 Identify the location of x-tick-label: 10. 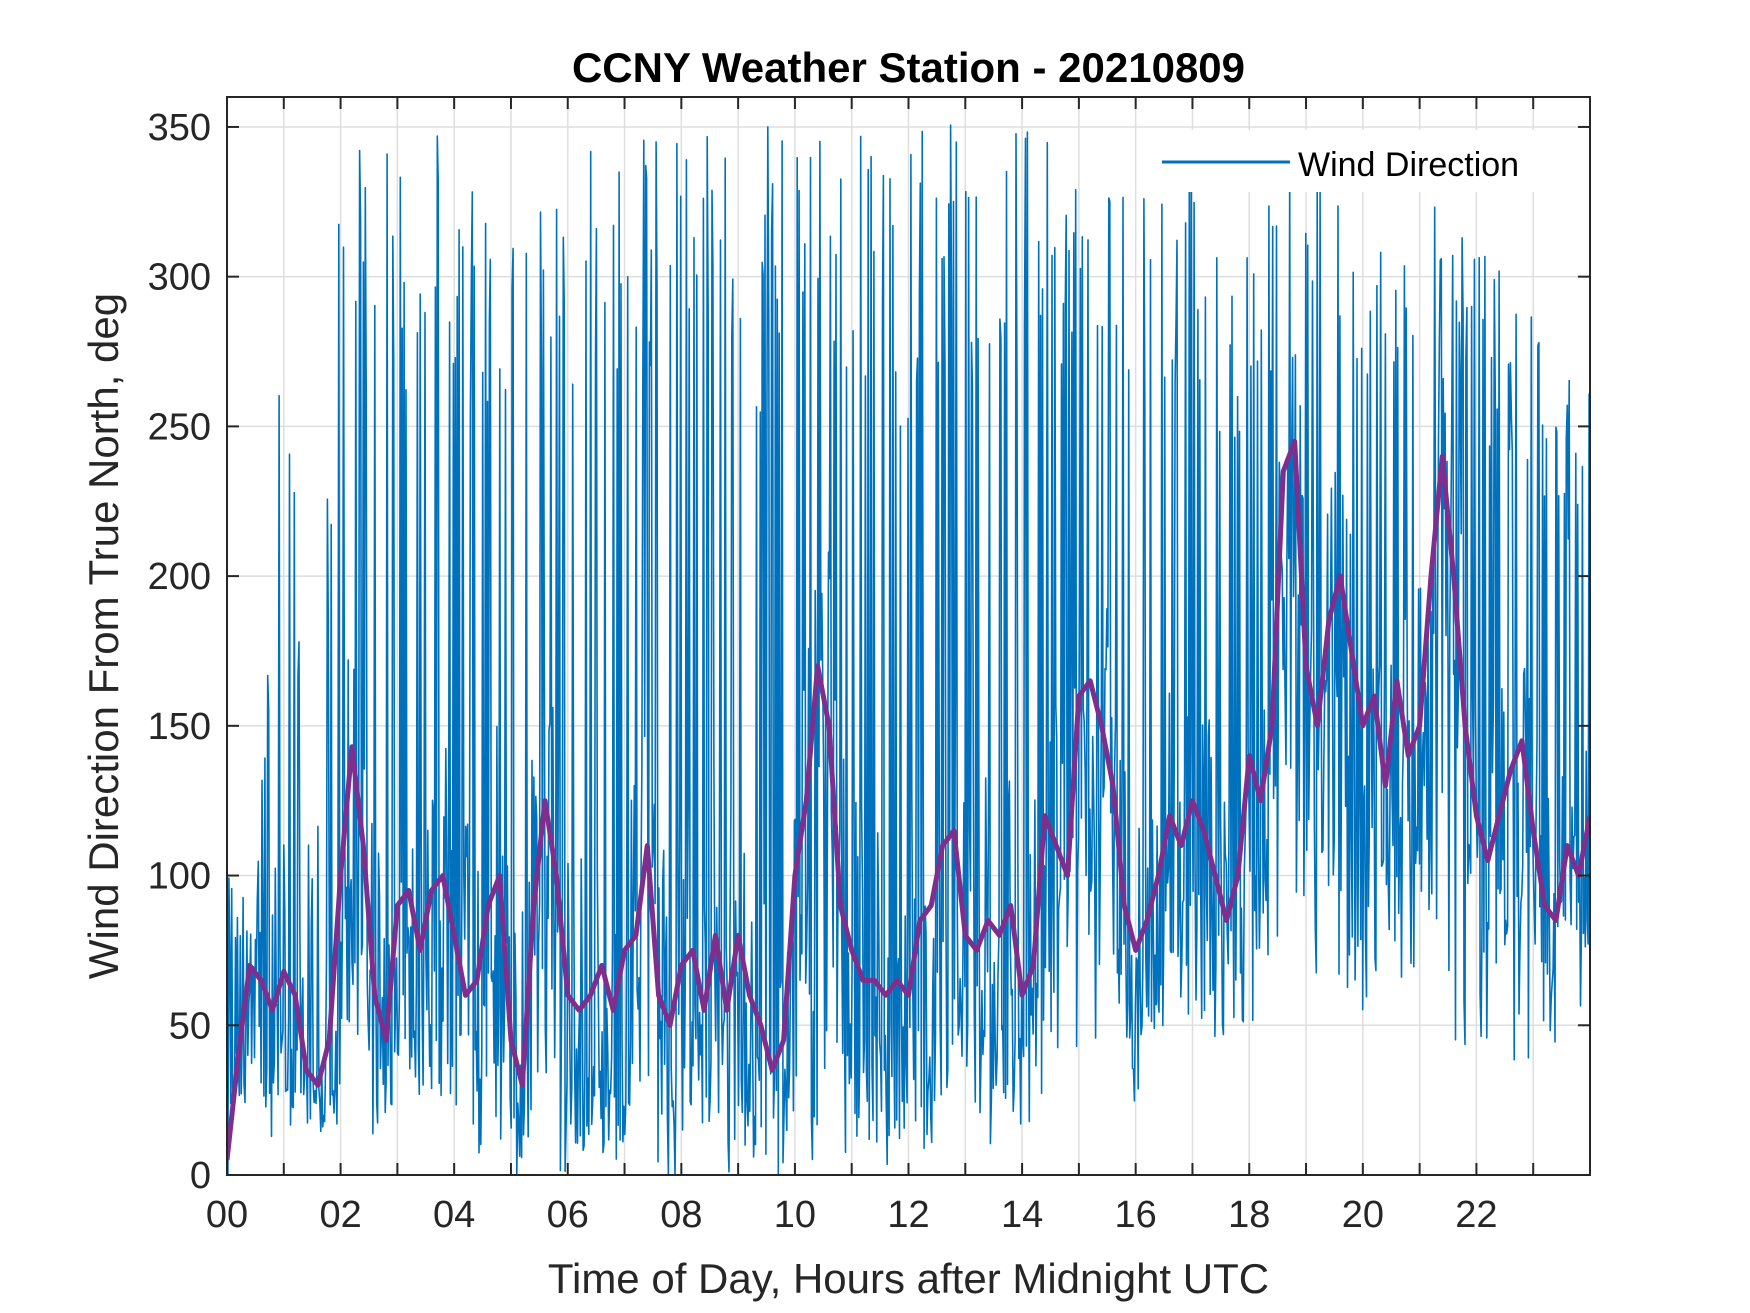
(795, 1215).